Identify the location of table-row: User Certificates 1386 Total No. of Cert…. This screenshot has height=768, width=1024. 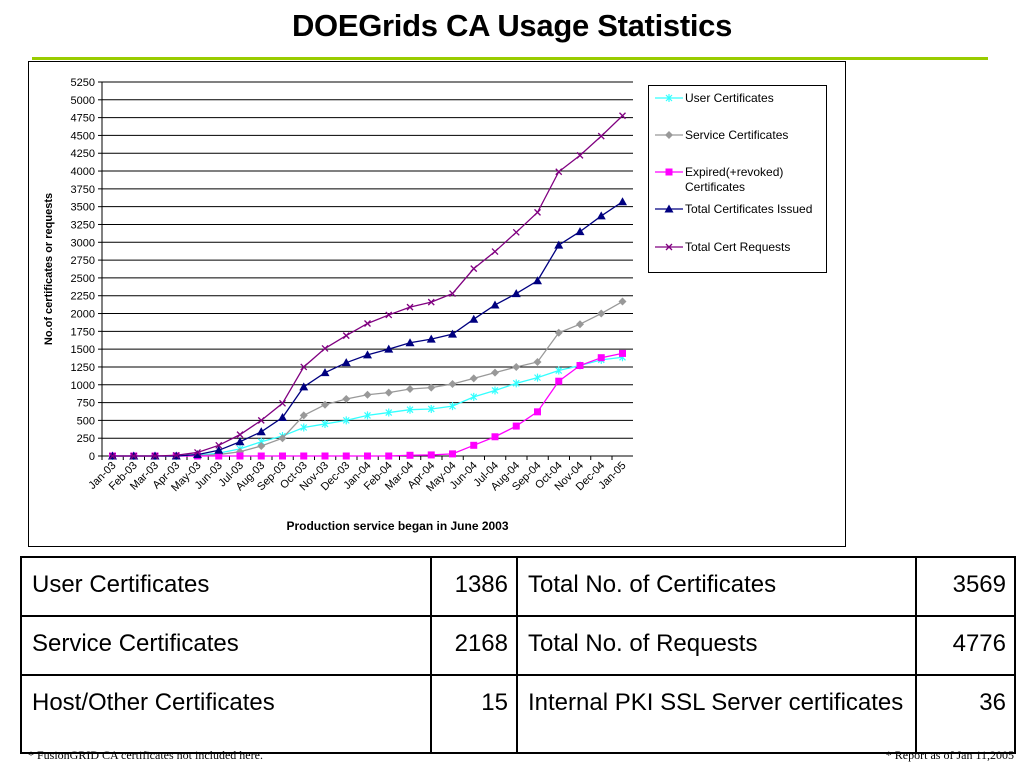
(517, 586).